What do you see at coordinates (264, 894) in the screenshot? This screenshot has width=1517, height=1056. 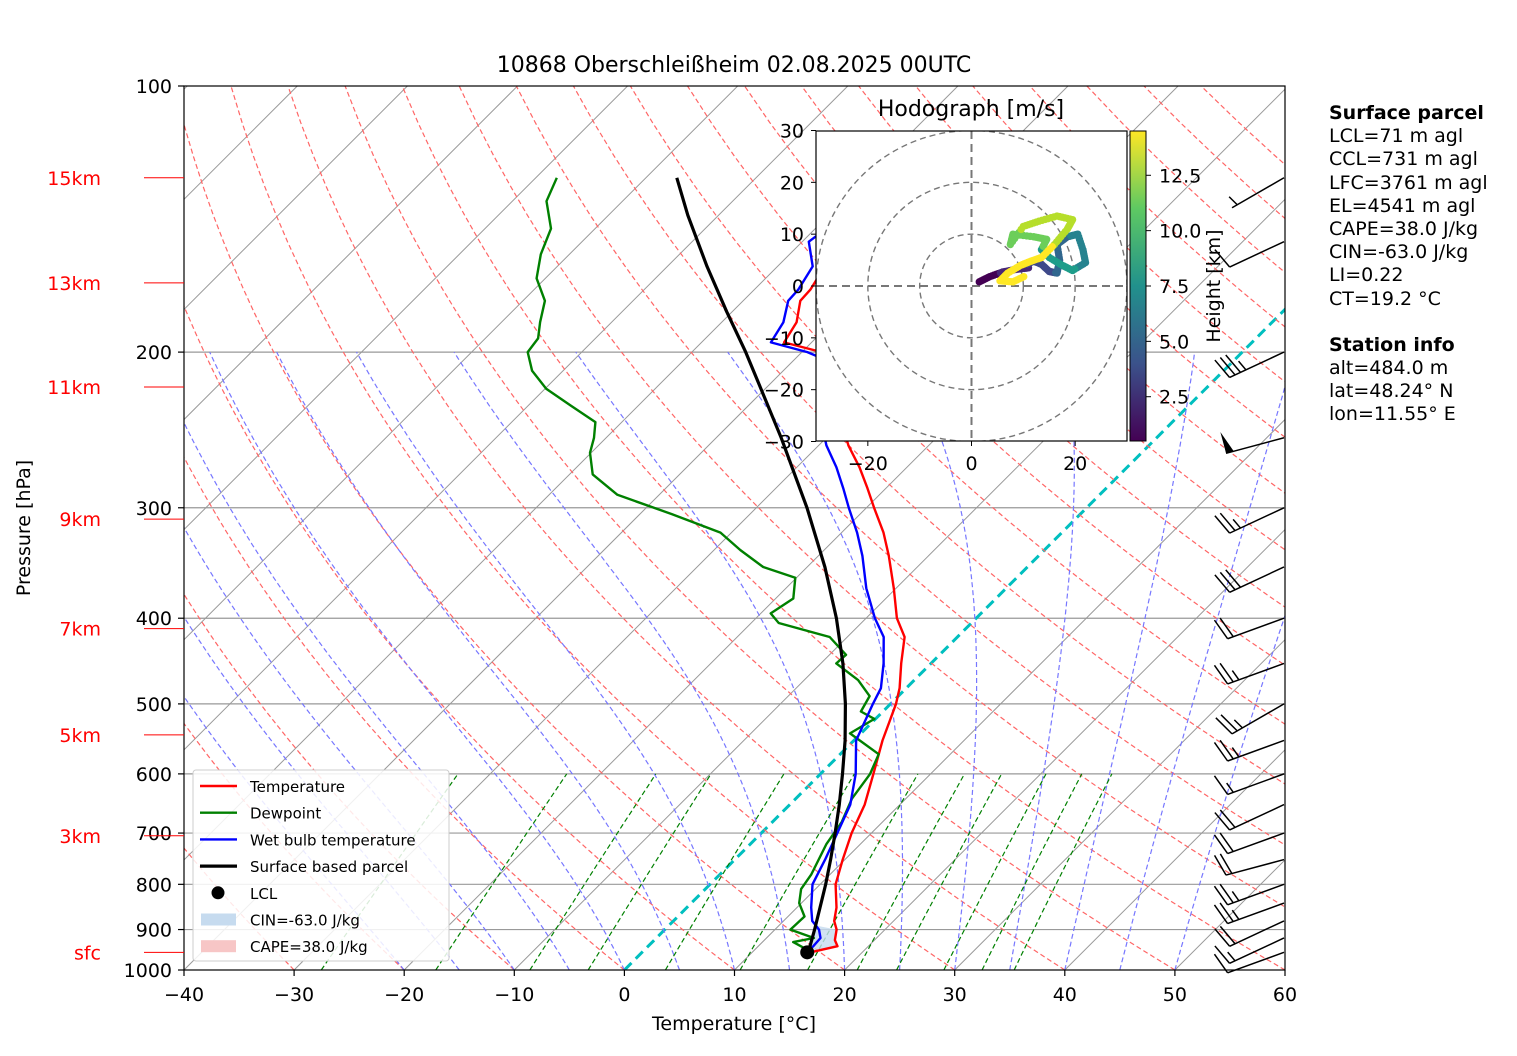 I see `legend-label: LCL` at bounding box center [264, 894].